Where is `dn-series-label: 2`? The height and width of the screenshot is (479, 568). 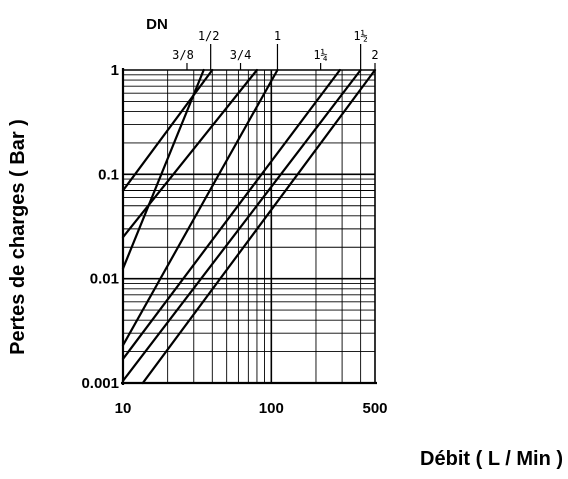 dn-series-label: 2 is located at coordinates (374, 55).